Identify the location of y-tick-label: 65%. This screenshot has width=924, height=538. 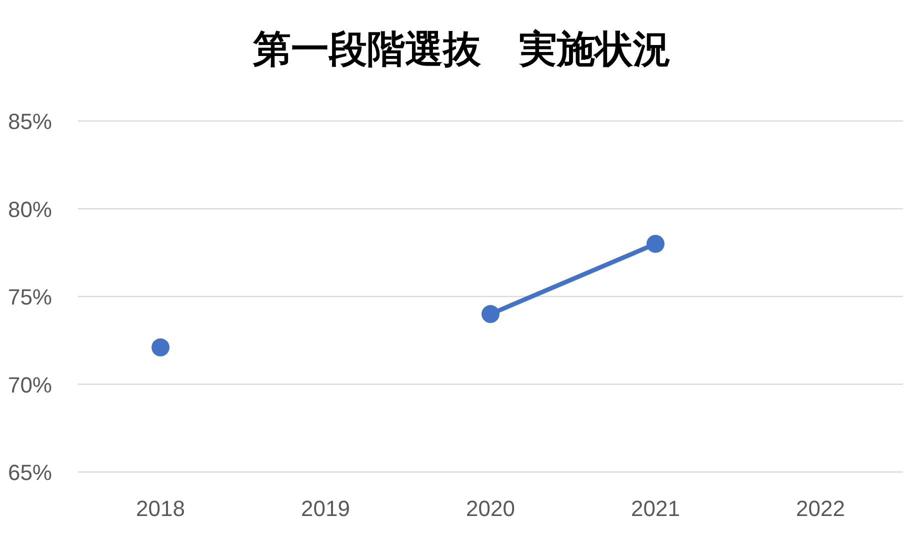
(30, 472).